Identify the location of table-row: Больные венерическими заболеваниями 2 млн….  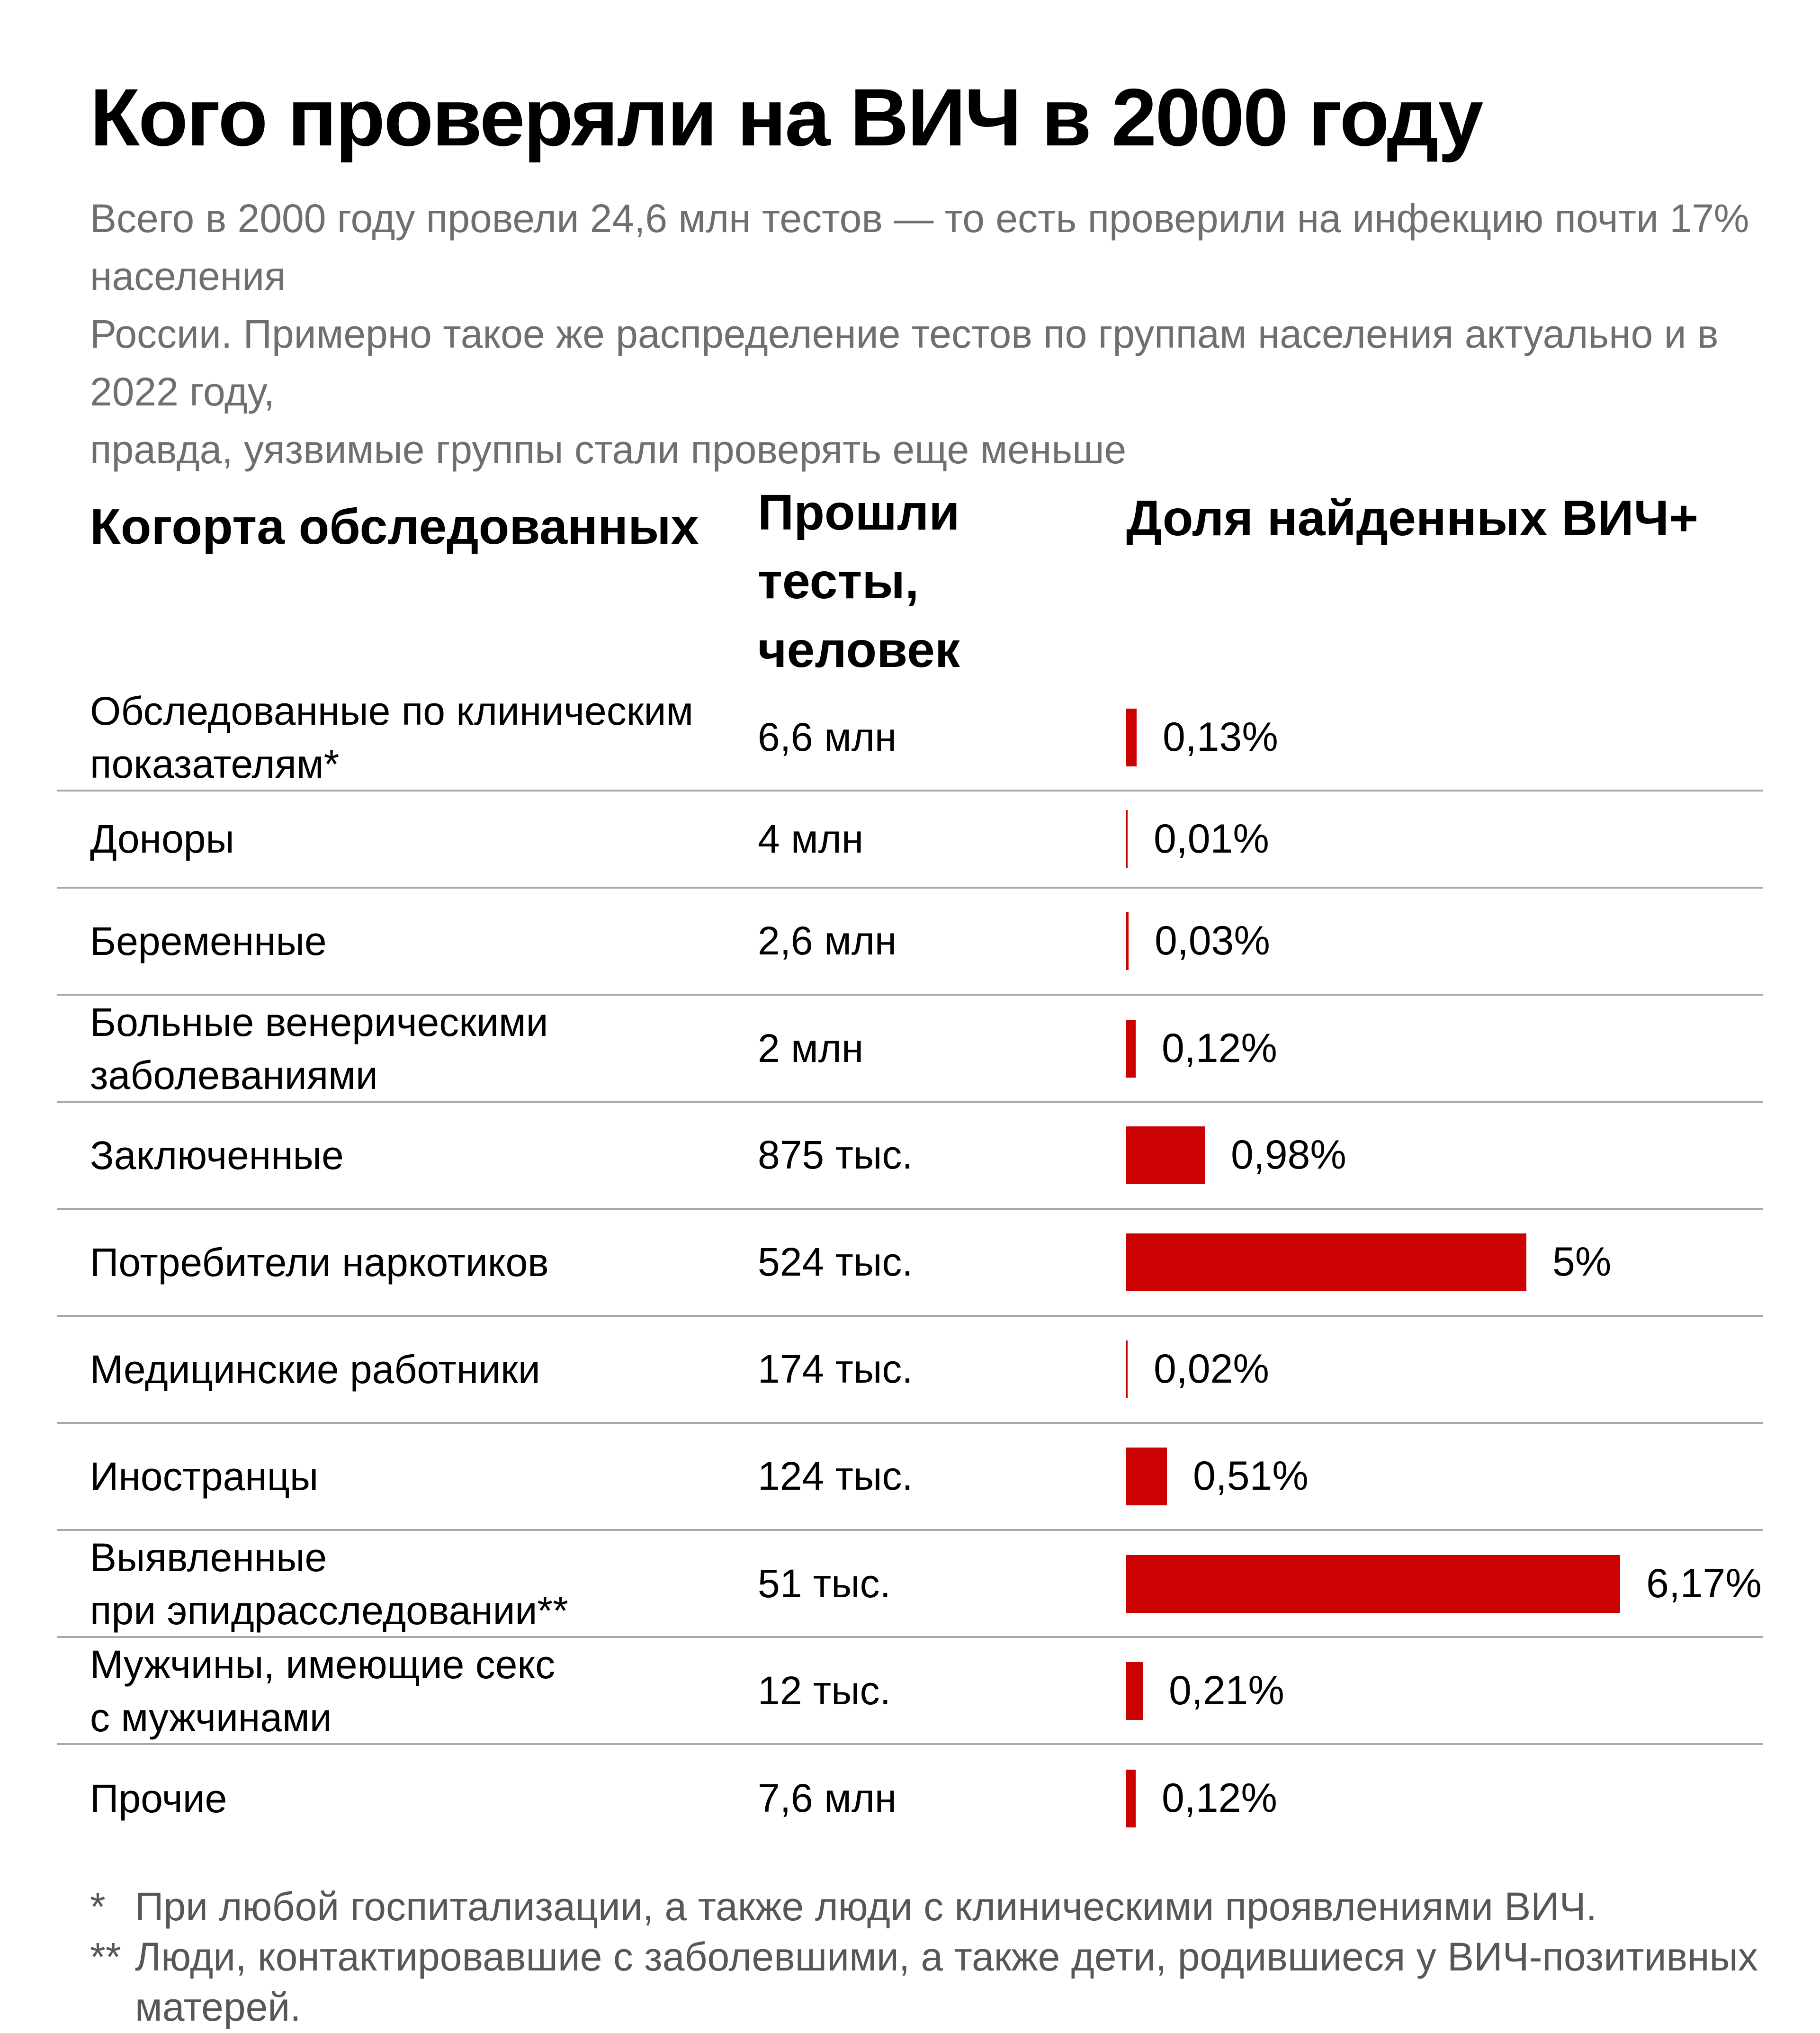
(910, 1049).